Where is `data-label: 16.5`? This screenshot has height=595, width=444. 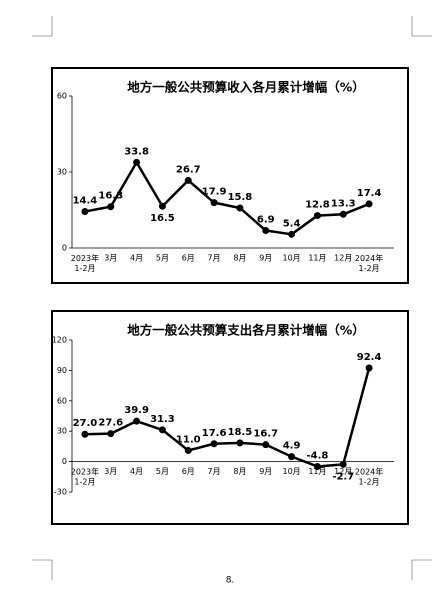
data-label: 16.5 is located at coordinates (162, 218).